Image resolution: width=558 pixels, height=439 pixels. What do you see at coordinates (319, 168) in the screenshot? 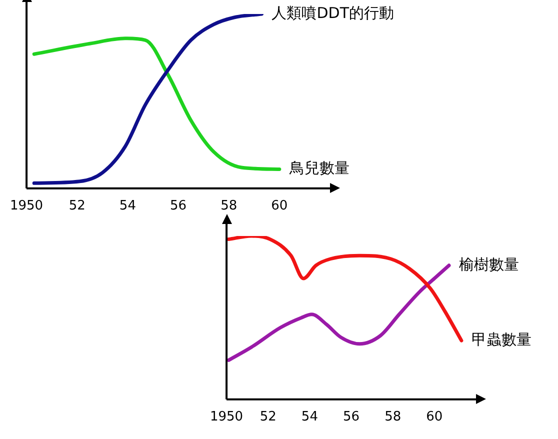
I see `series-label: 鳥兒數量` at bounding box center [319, 168].